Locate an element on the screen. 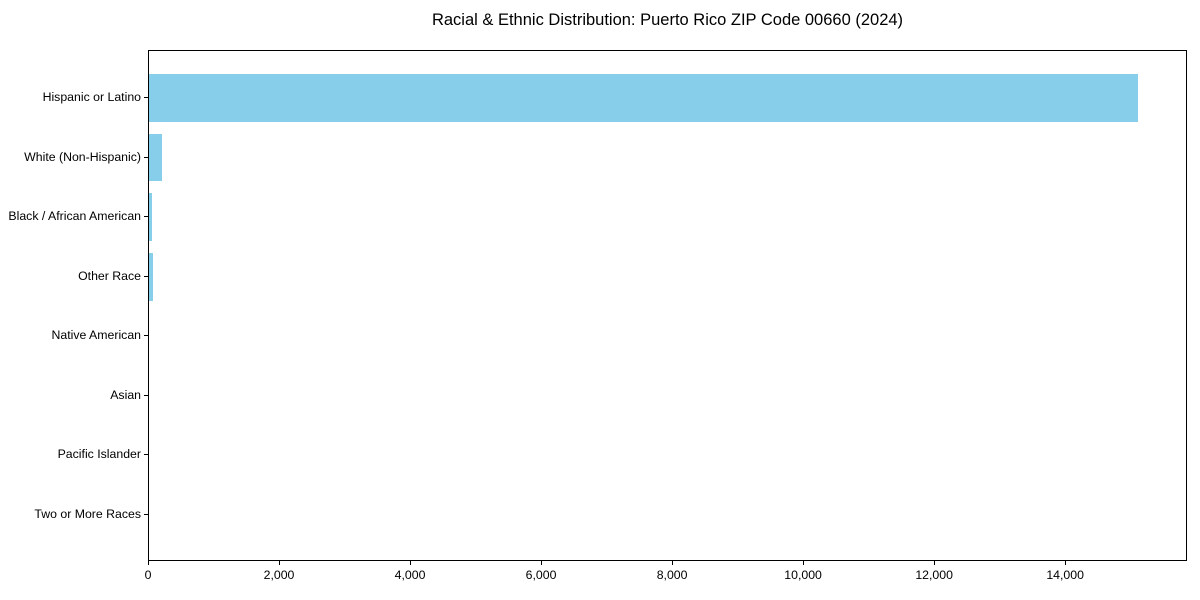  x-tick-label: 6,000 is located at coordinates (541, 575).